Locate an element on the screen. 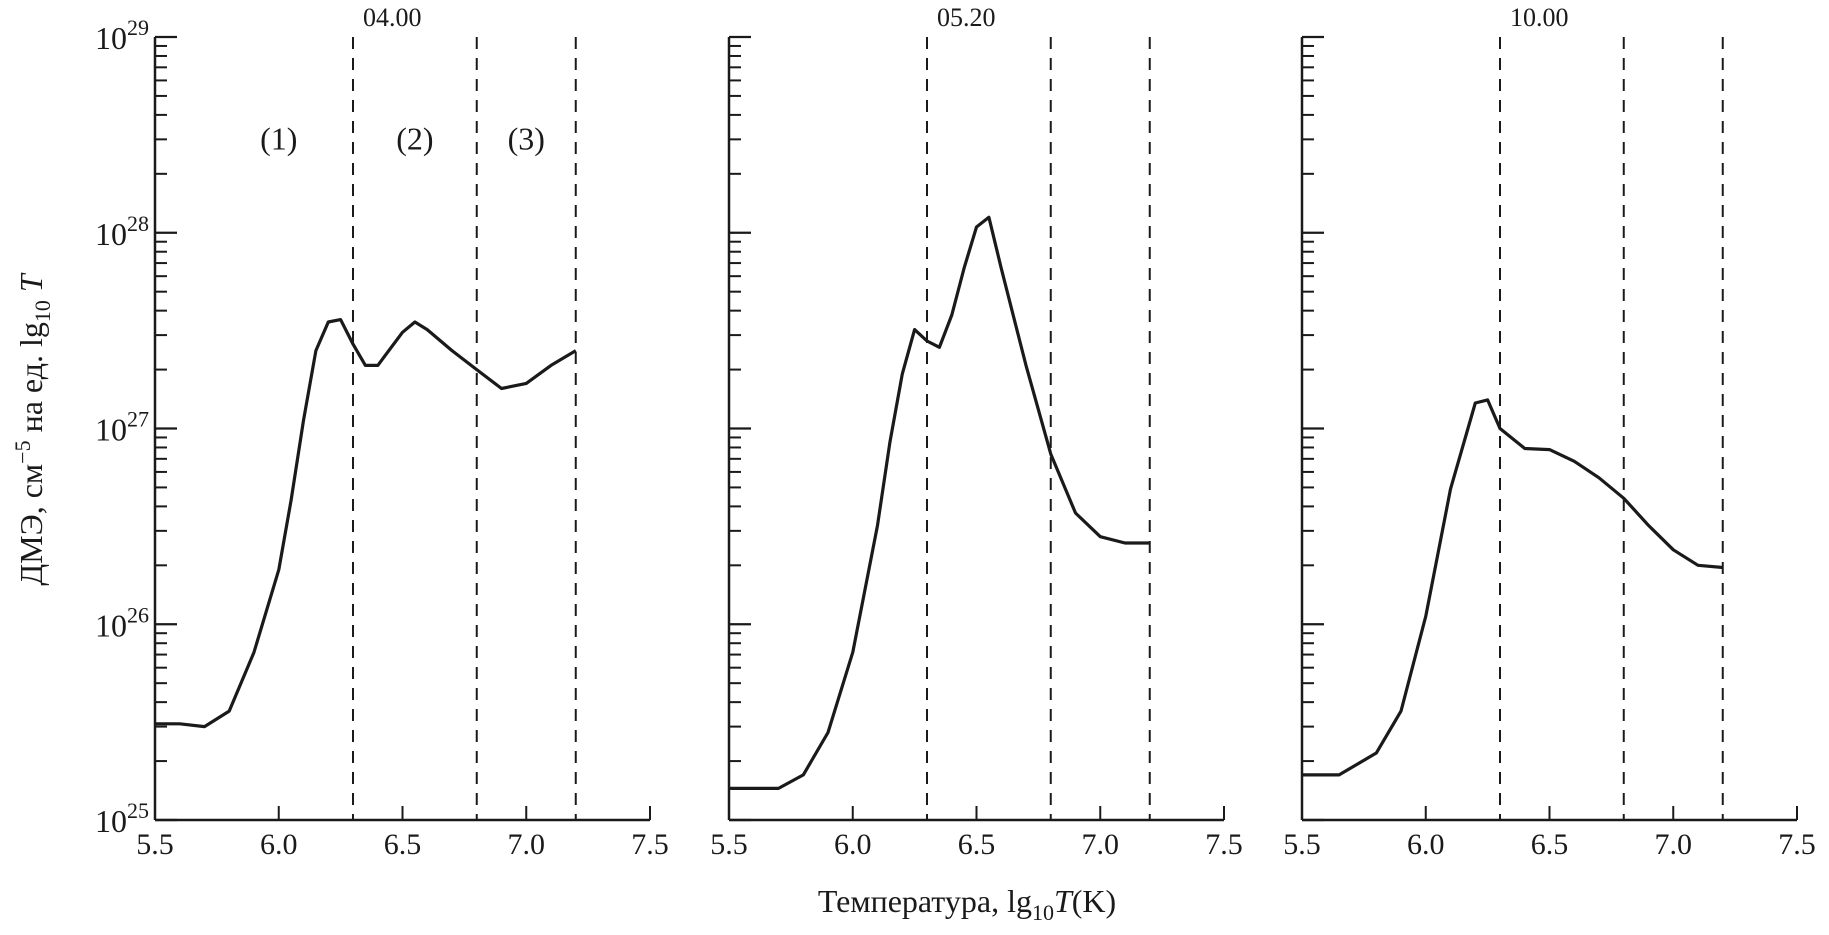 This screenshot has width=1829, height=935. y-tick-label-exp: 26 is located at coordinates (138, 614).